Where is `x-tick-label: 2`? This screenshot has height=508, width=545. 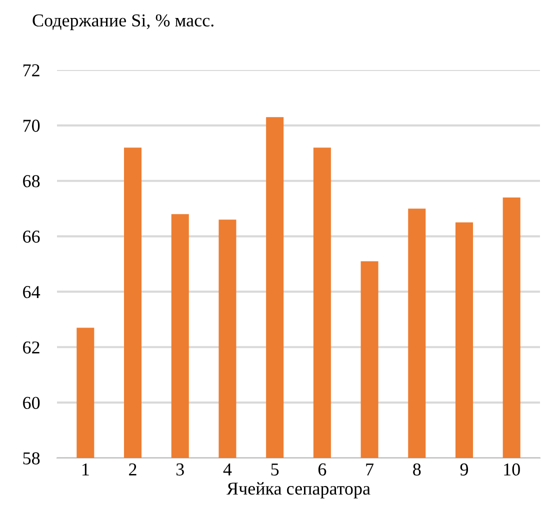 x-tick-label: 2 is located at coordinates (132, 469).